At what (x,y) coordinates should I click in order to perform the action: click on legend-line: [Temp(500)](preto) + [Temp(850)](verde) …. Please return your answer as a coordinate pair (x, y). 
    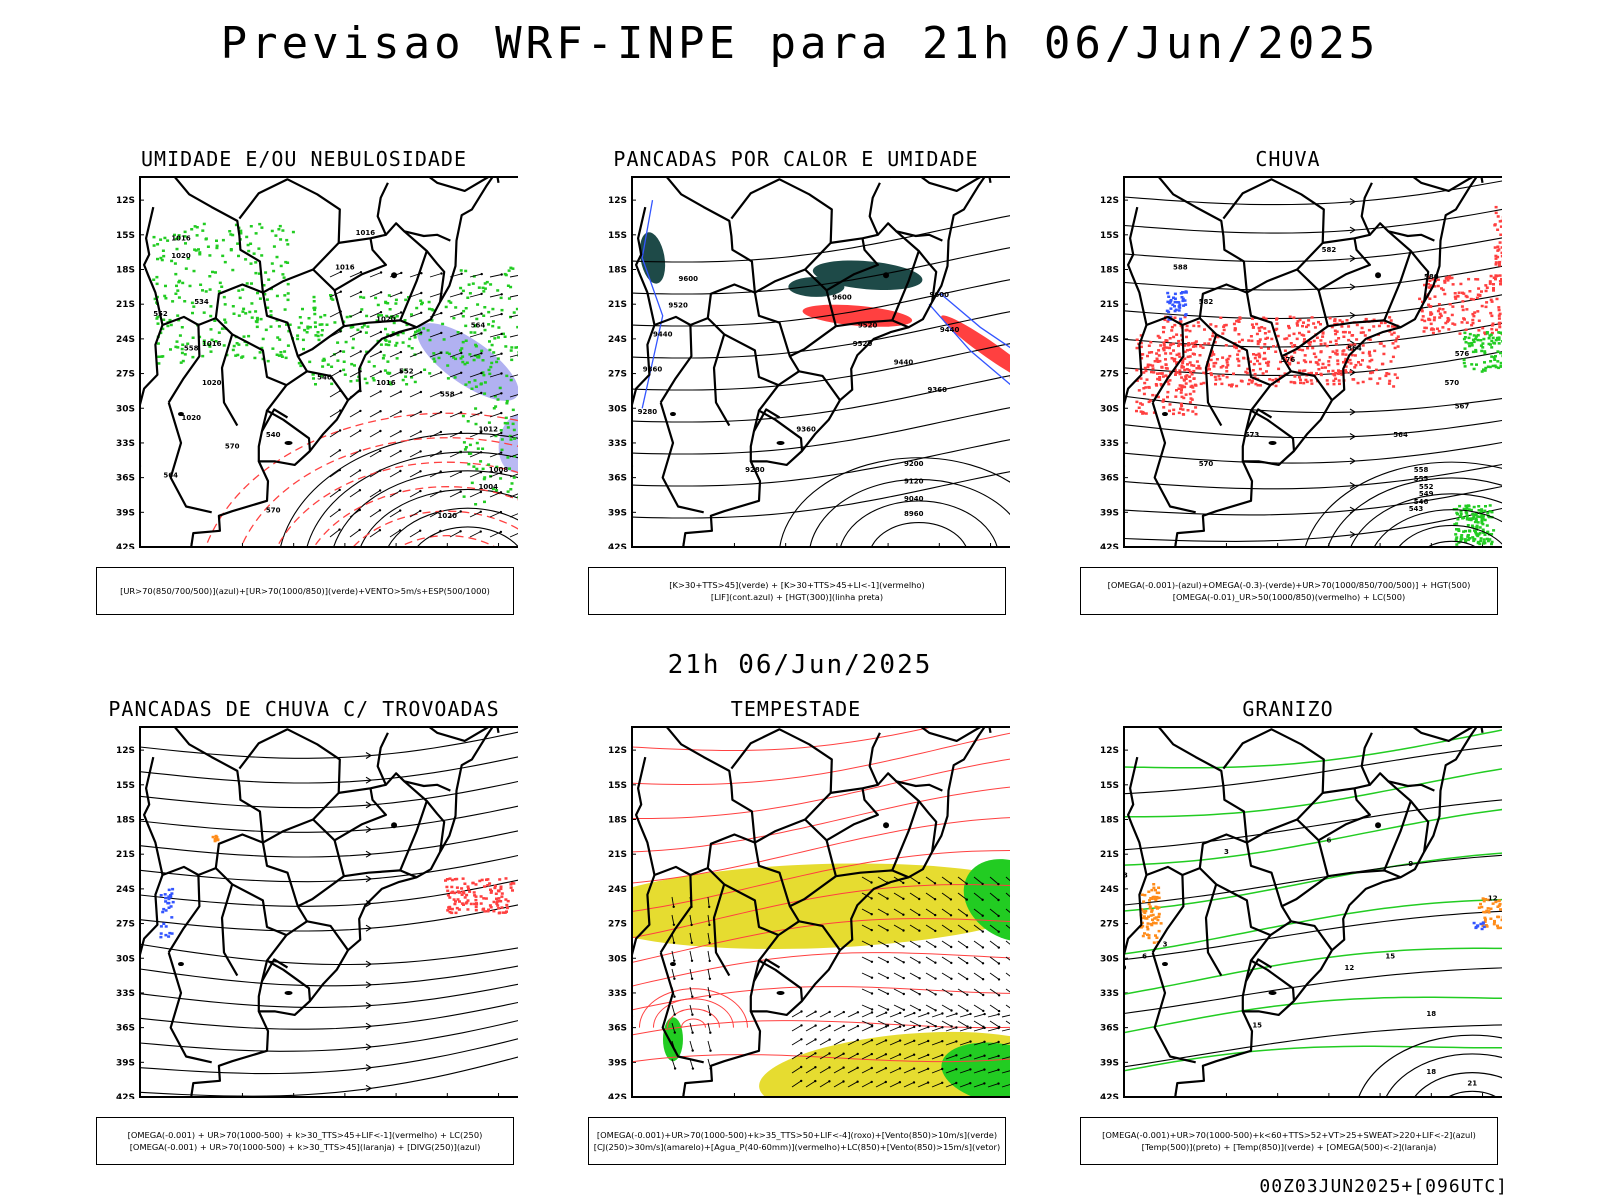
    Looking at the image, I should click on (1289, 1147).